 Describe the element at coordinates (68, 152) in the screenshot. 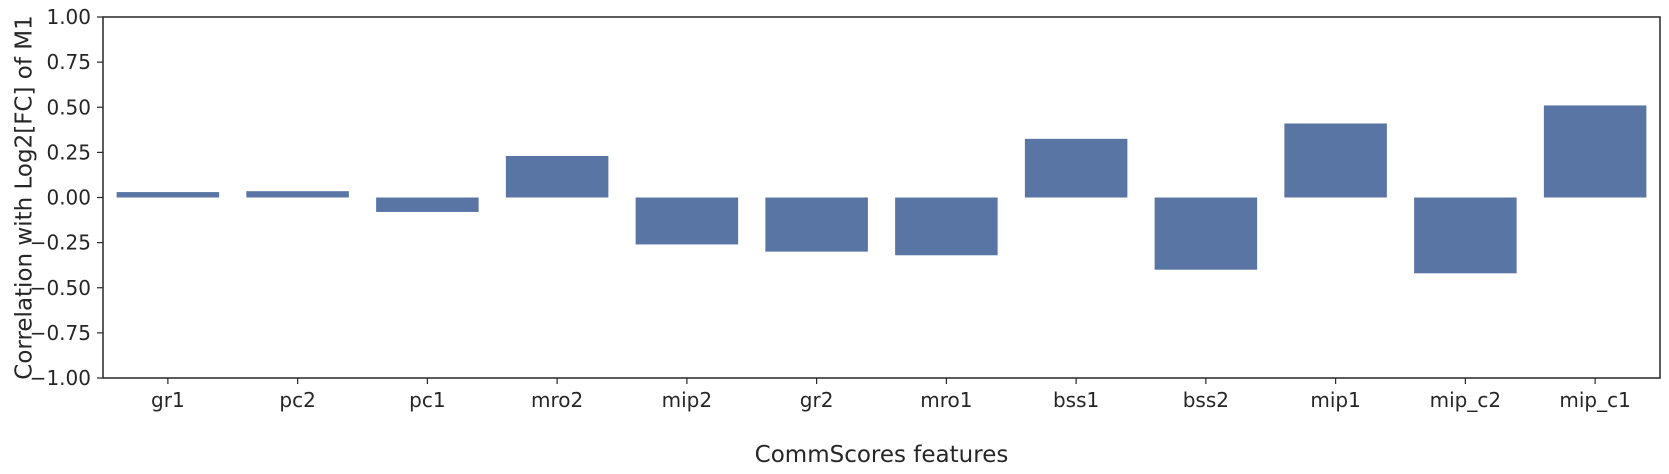

I see `y-tick-label: 0.25` at that location.